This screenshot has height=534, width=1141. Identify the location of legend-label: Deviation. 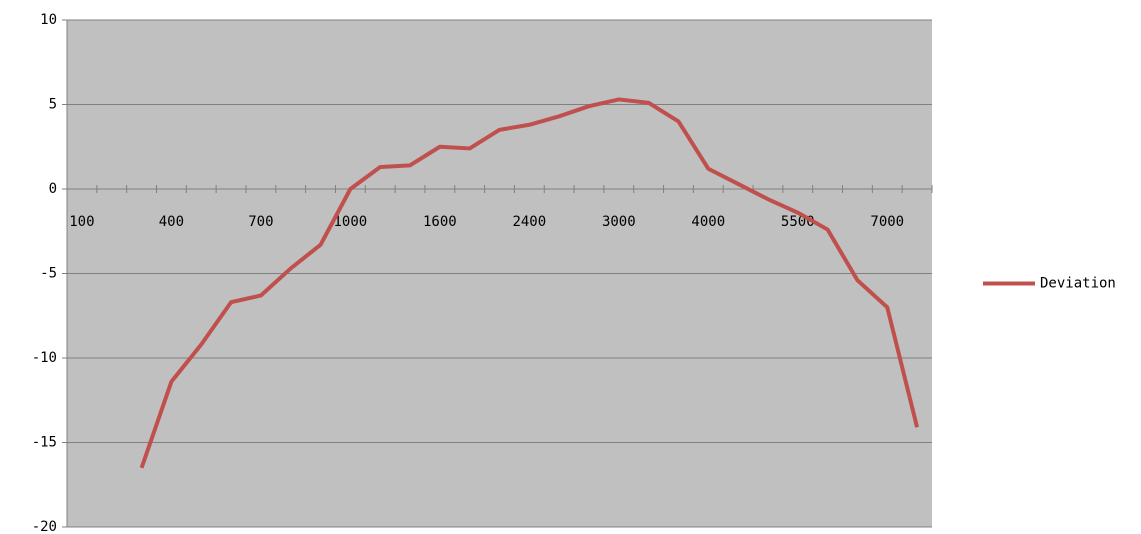
(1078, 284).